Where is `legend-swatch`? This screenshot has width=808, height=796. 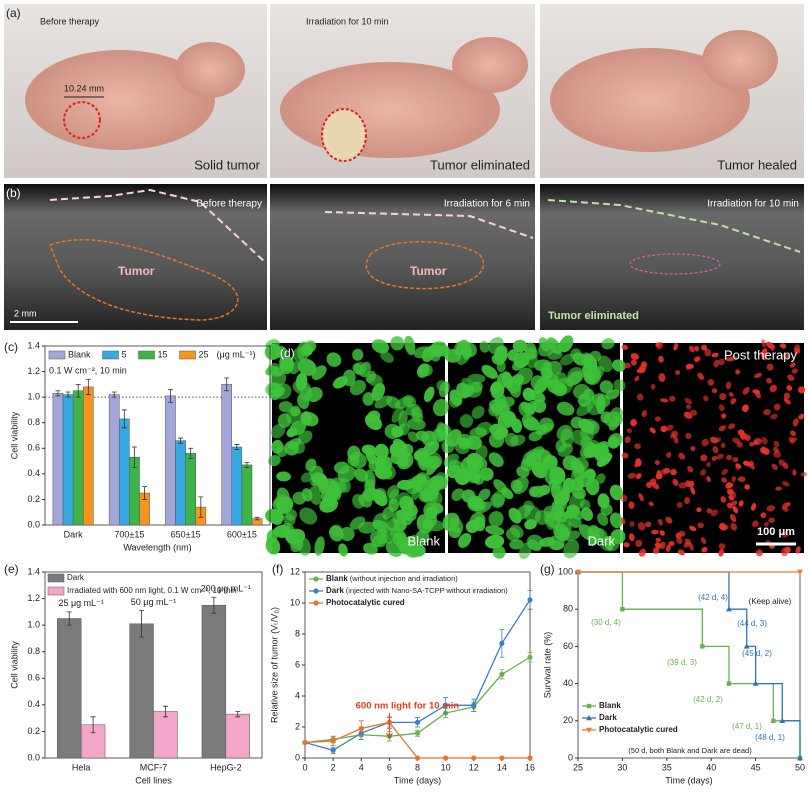
legend-swatch is located at coordinates (56, 591).